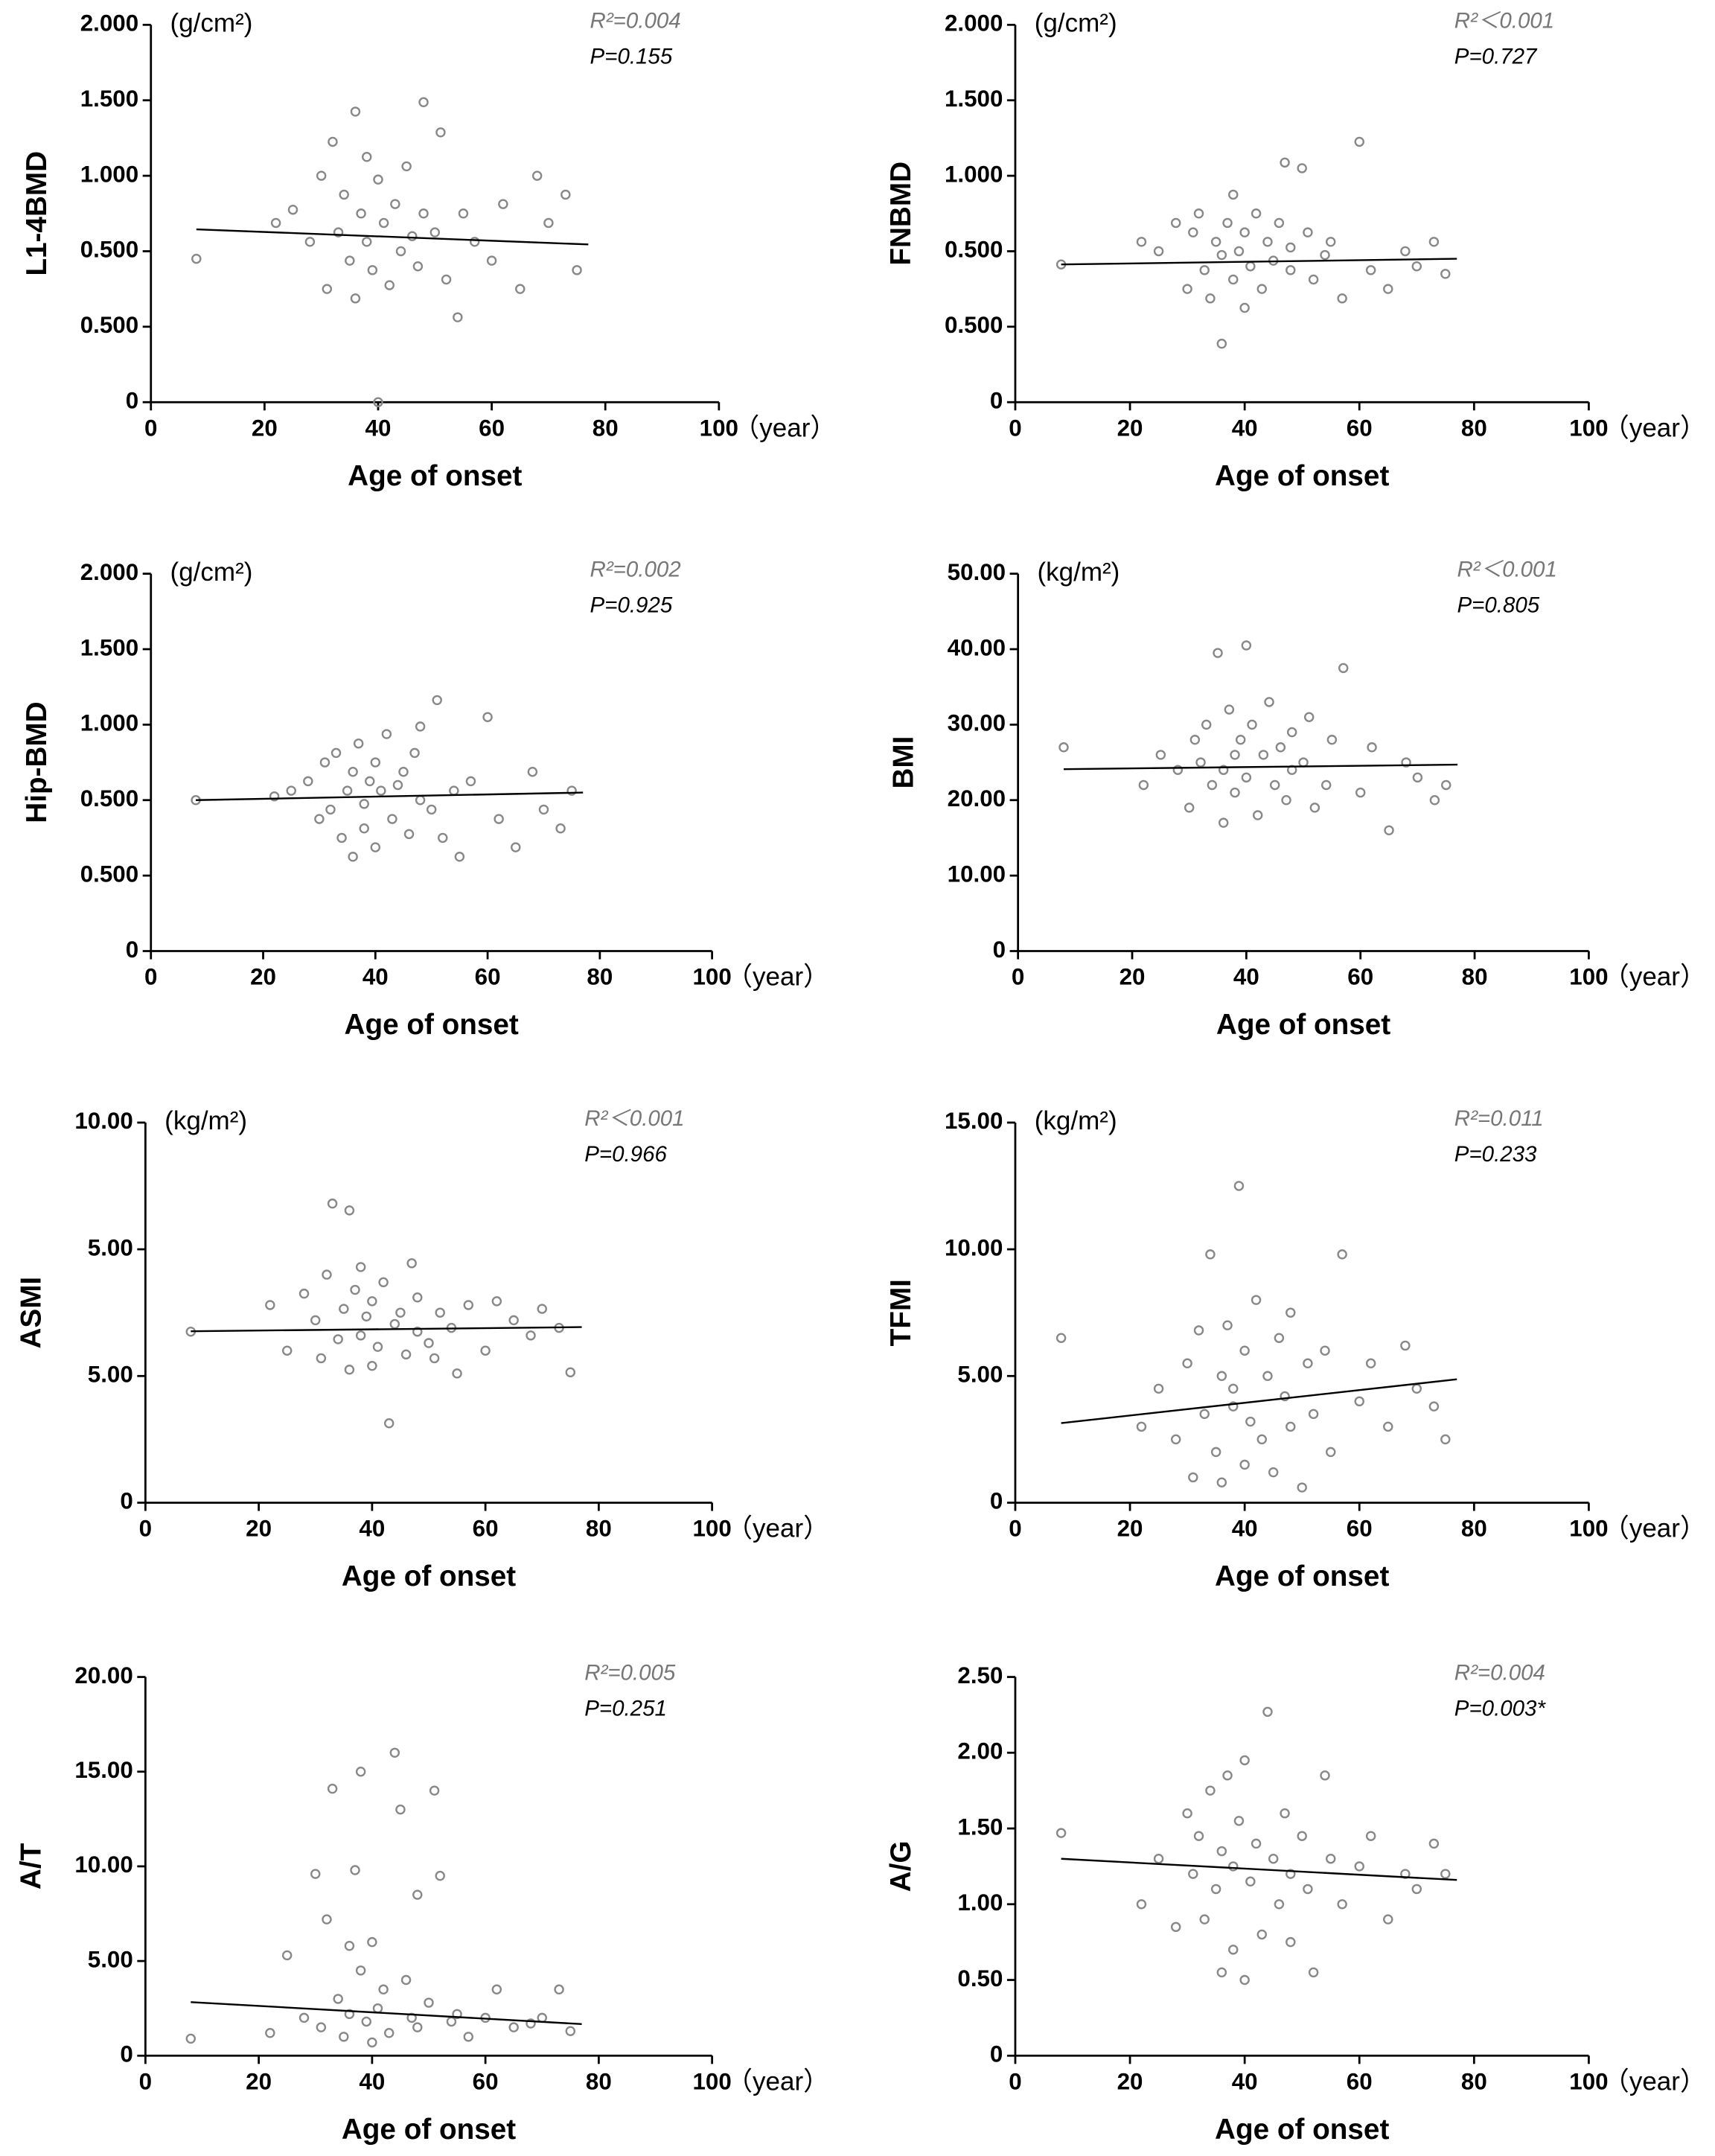 The image size is (1715, 2156). What do you see at coordinates (1654, 428) in the screenshot?
I see `x-unit: （year）` at bounding box center [1654, 428].